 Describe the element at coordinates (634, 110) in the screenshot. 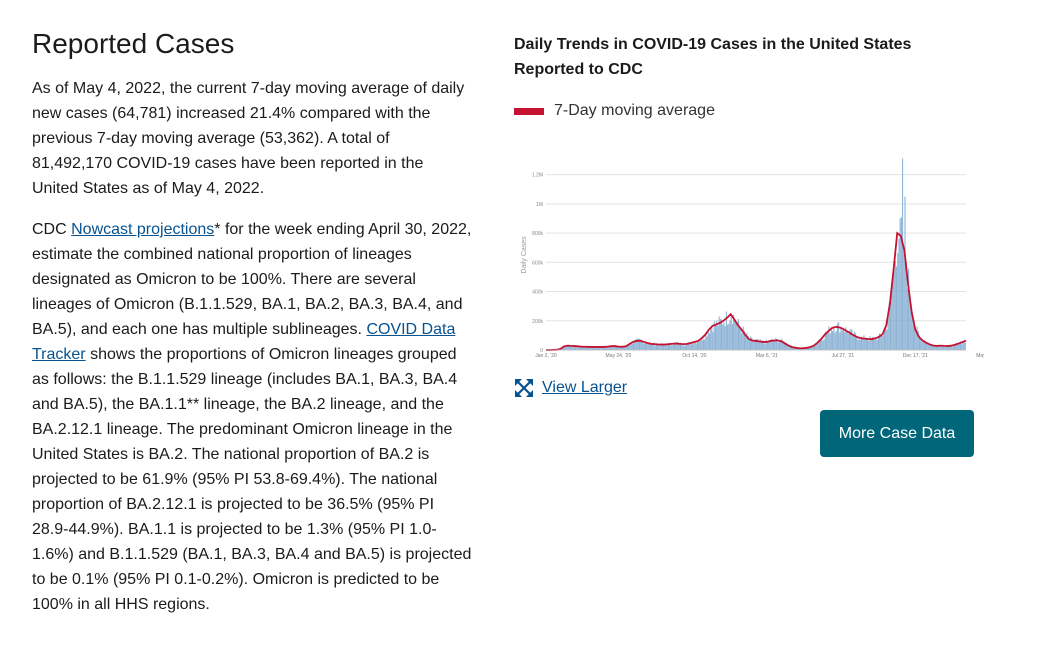

I see `legend-label: 7-Day moving average` at that location.